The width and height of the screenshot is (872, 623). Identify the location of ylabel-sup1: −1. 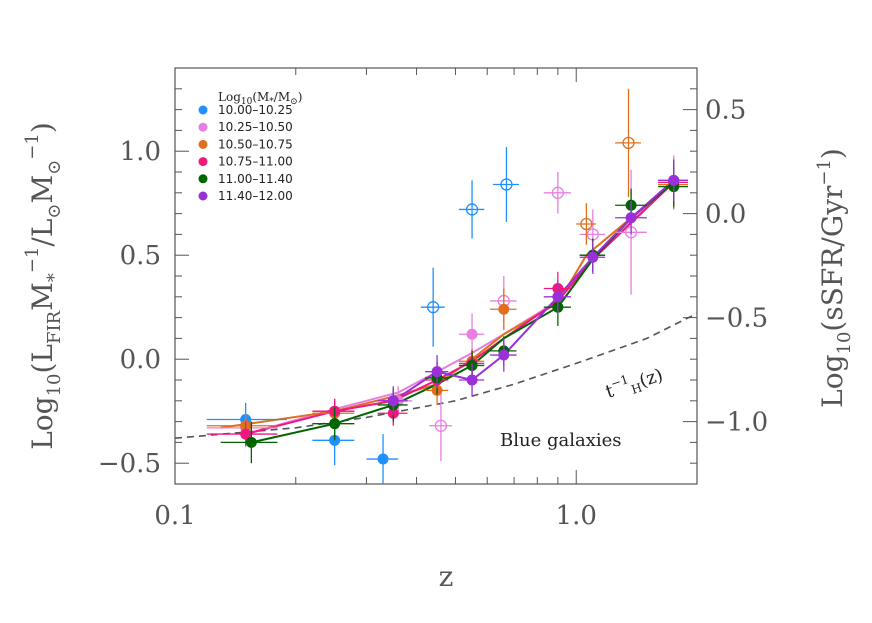
(32, 260).